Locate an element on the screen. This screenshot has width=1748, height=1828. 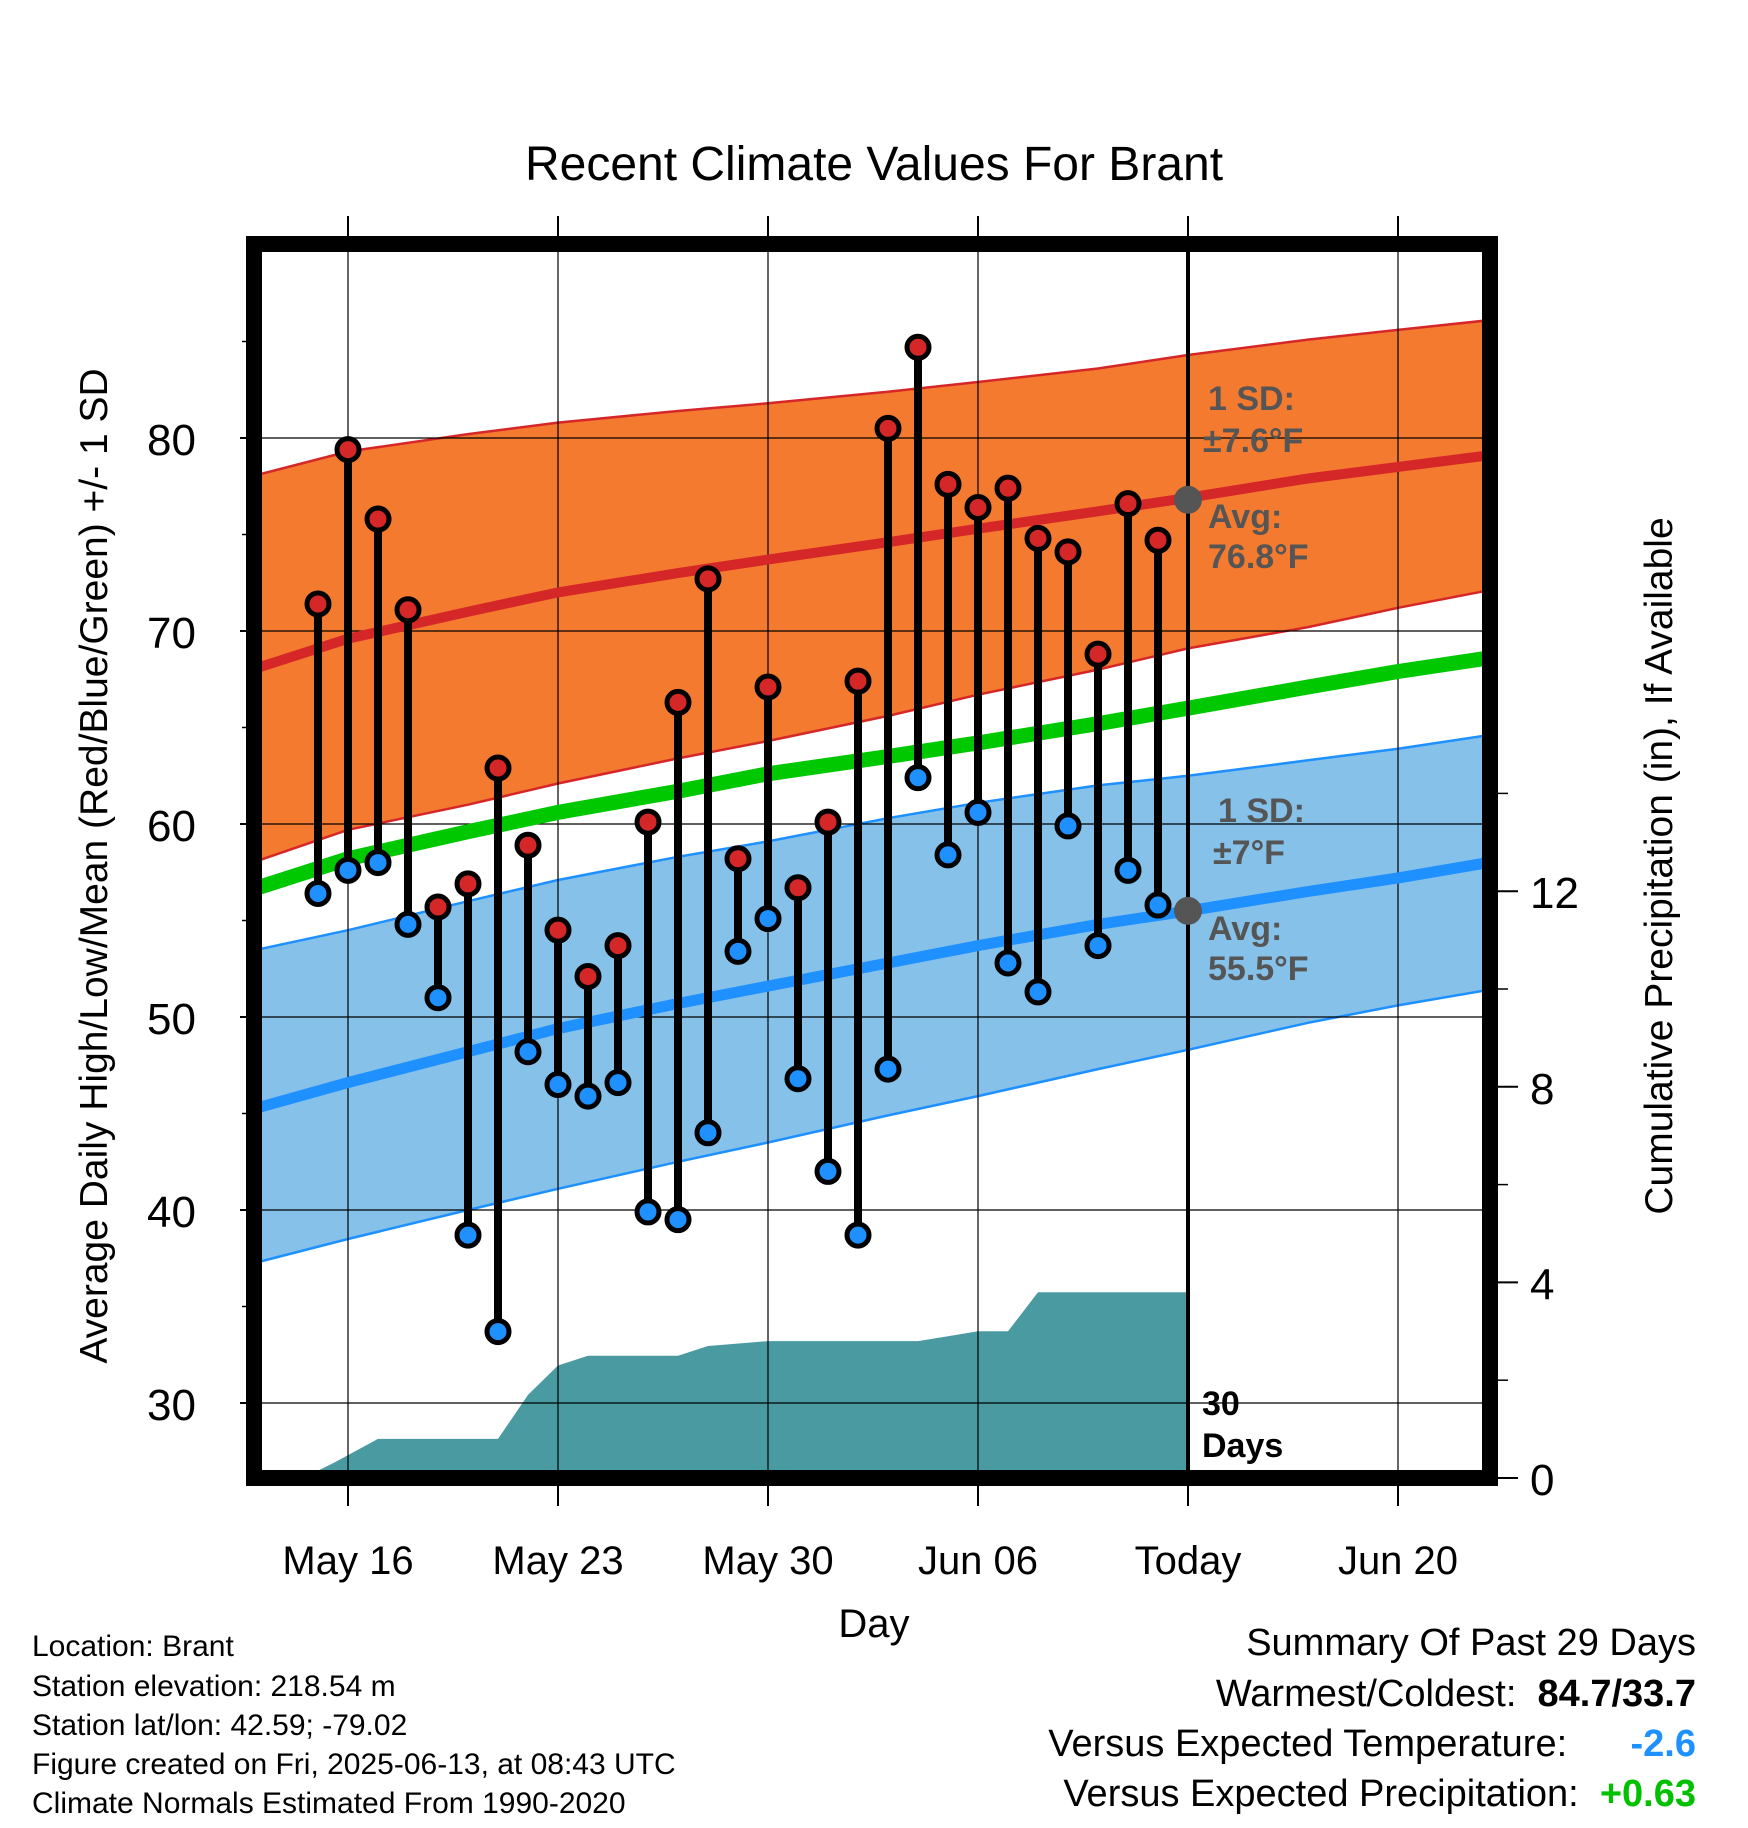
high-avg-label: Avg: is located at coordinates (1245, 517).